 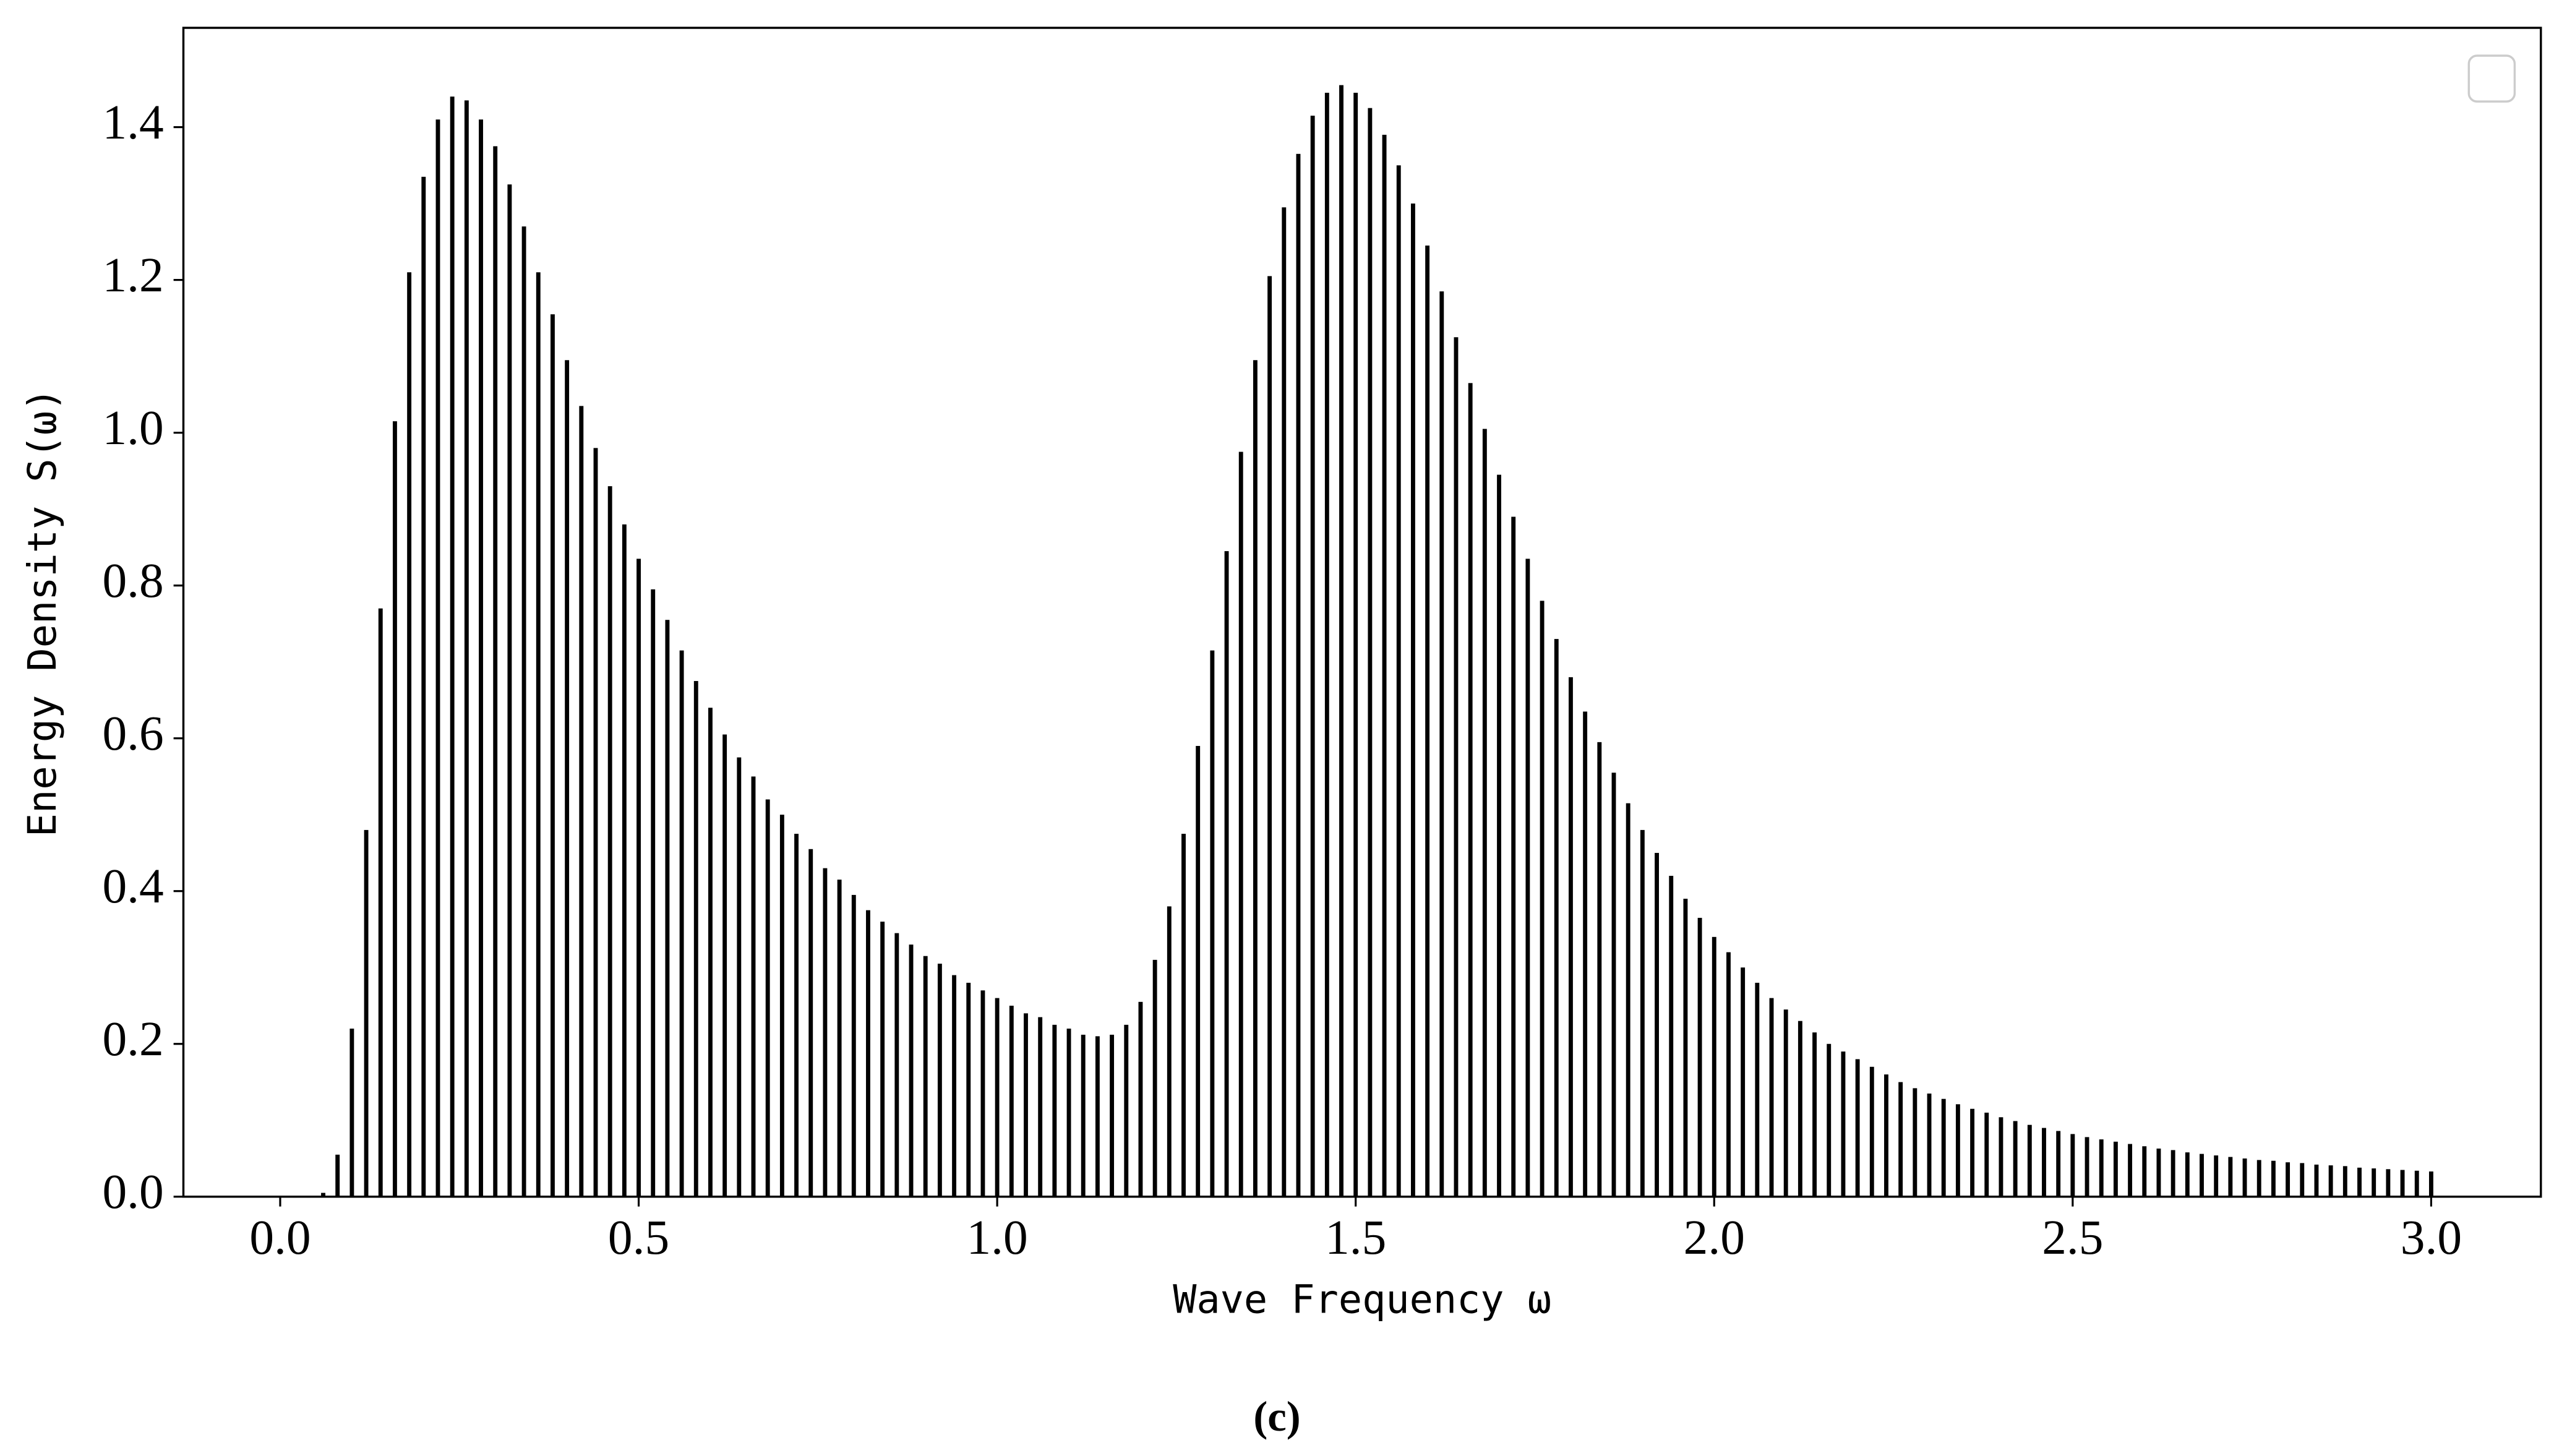 What do you see at coordinates (1356, 1237) in the screenshot?
I see `x-tick-label: 1.5` at bounding box center [1356, 1237].